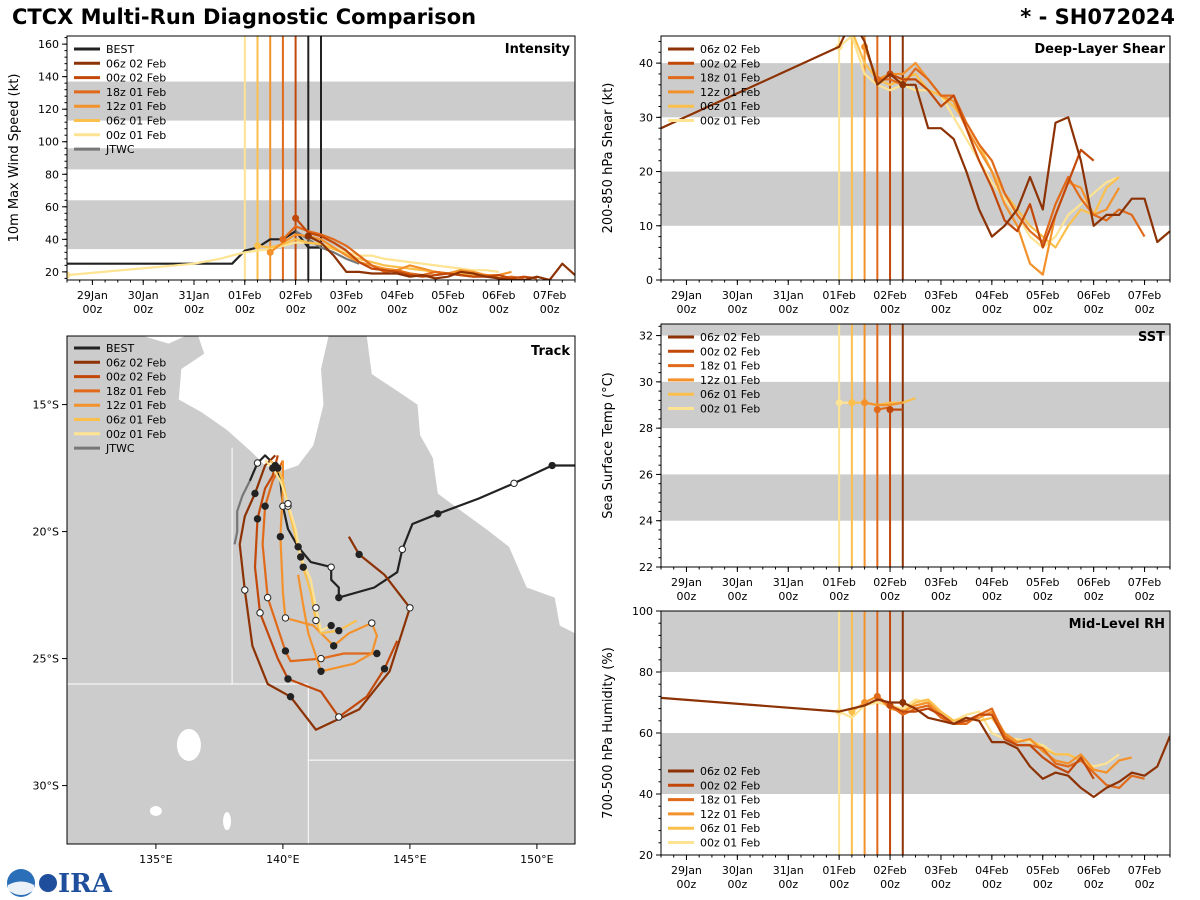  What do you see at coordinates (992, 160) in the screenshot?
I see `series-line-00z-02-Feb` at bounding box center [992, 160].